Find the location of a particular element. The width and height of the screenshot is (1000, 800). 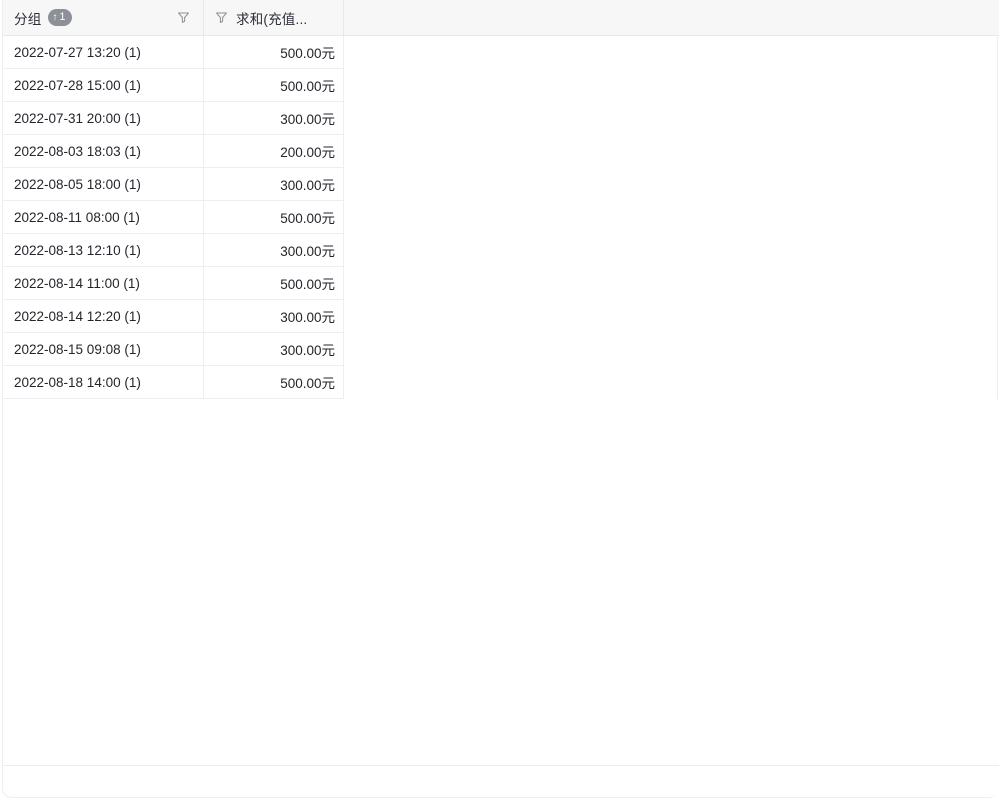

column-header-group: 分组 ↑ 1 is located at coordinates (103, 17).